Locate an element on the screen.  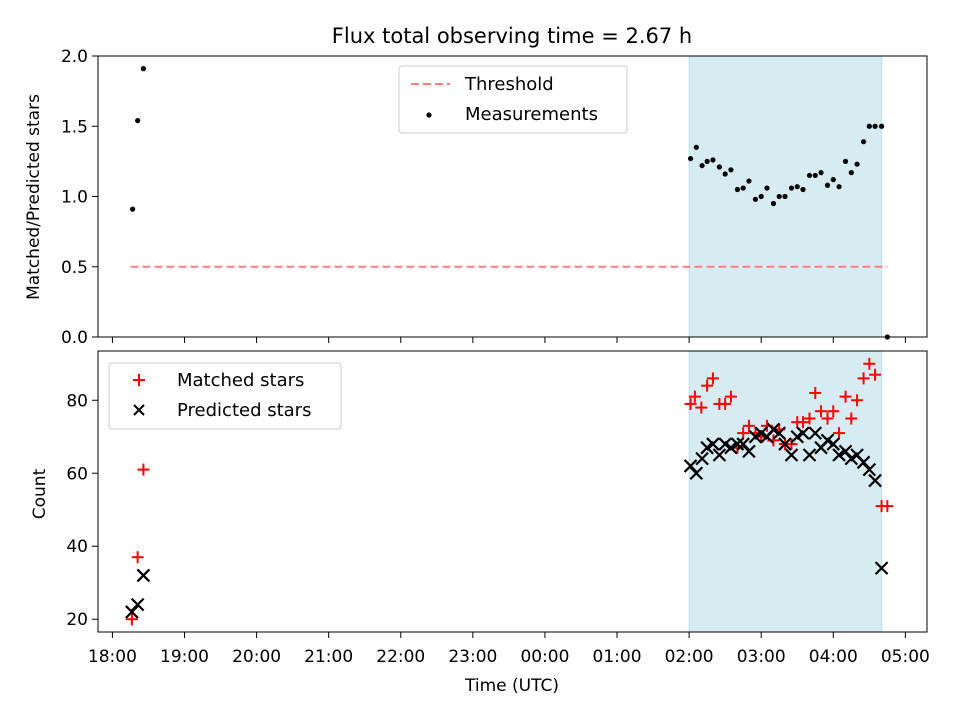
x-tick-label: 19:00 is located at coordinates (184, 657).